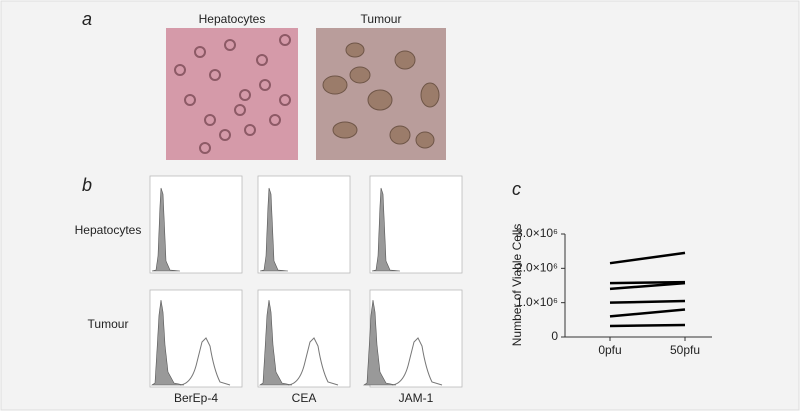 The image size is (800, 416). I want to click on image-label: Hepatocytes, so click(232, 19).